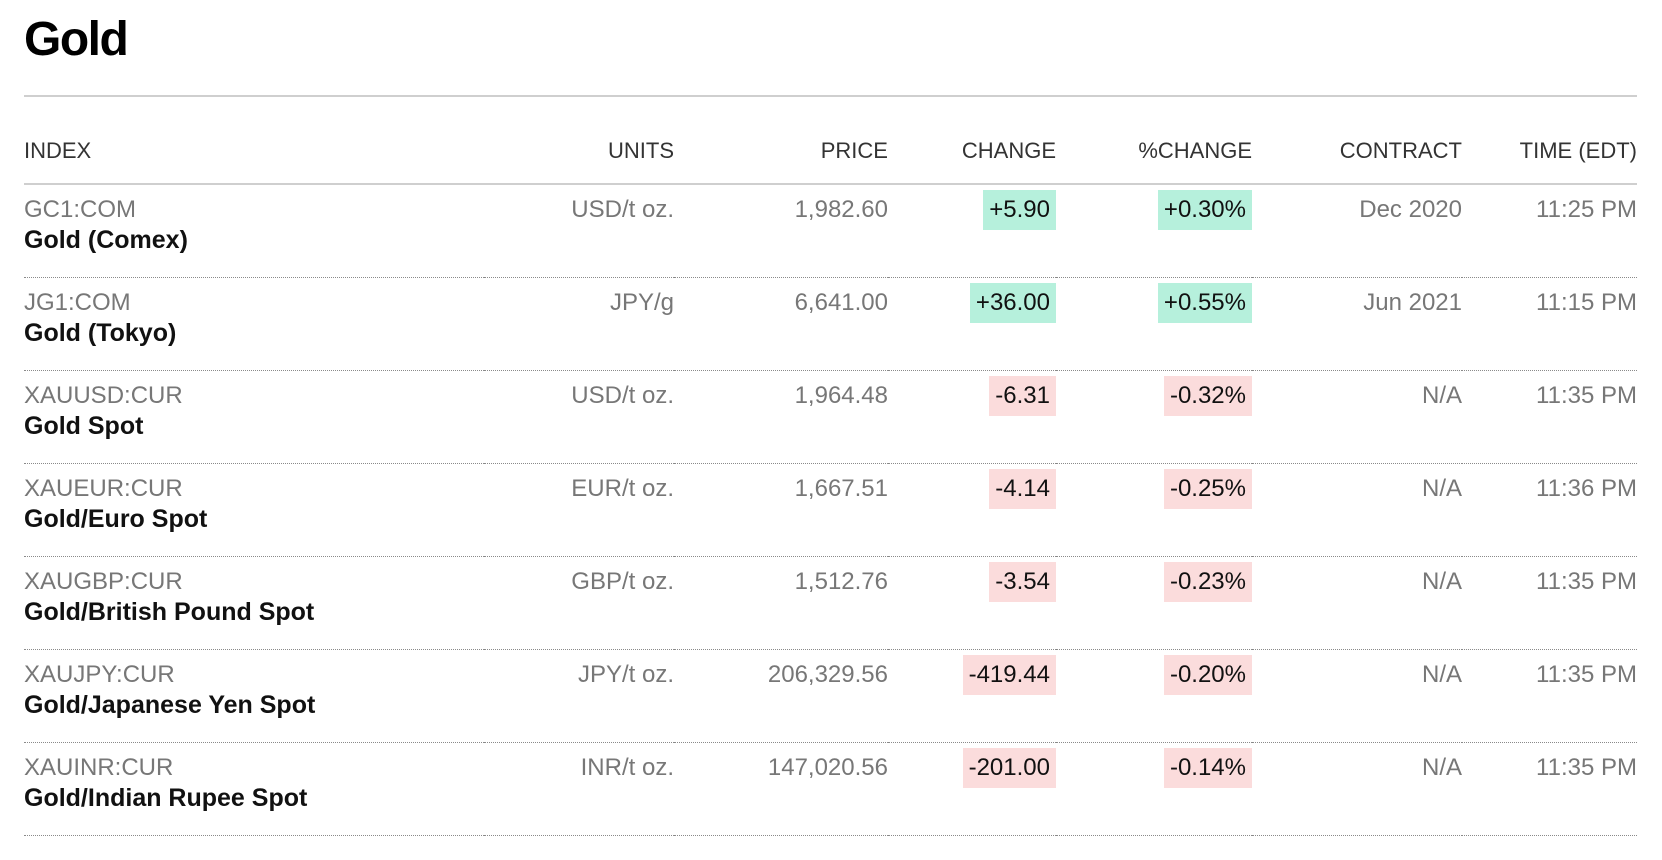 The height and width of the screenshot is (860, 1662). What do you see at coordinates (781, 603) in the screenshot?
I see `price-cell: 1,512.76` at bounding box center [781, 603].